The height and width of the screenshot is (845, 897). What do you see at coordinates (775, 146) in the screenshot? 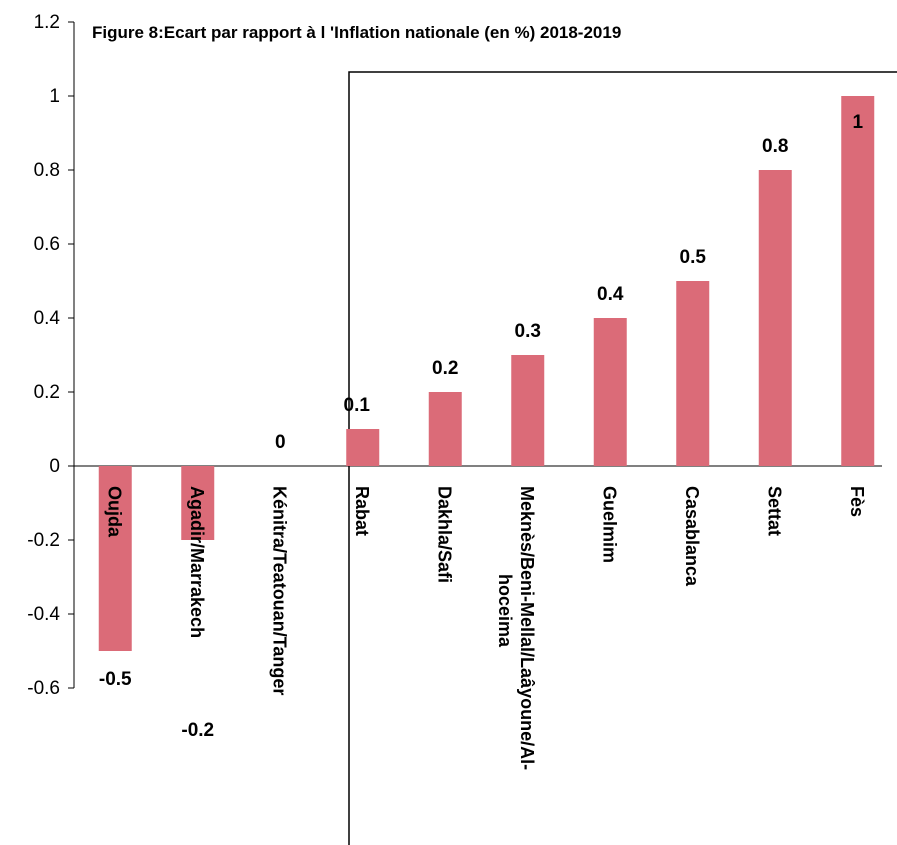
I see `data-label: 0.8` at bounding box center [775, 146].